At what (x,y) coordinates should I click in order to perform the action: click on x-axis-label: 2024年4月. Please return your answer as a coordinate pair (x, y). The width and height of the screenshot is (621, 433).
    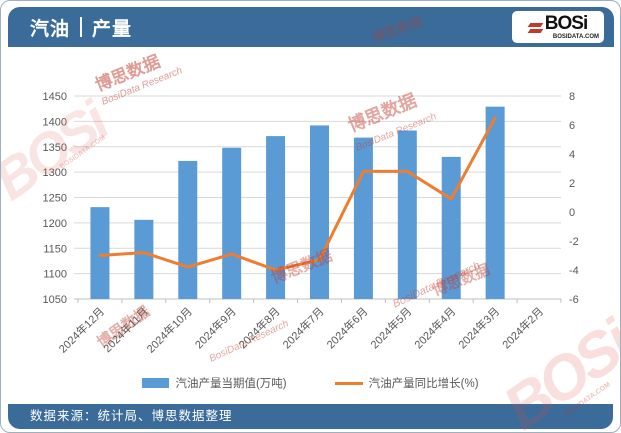
    Looking at the image, I should click on (434, 327).